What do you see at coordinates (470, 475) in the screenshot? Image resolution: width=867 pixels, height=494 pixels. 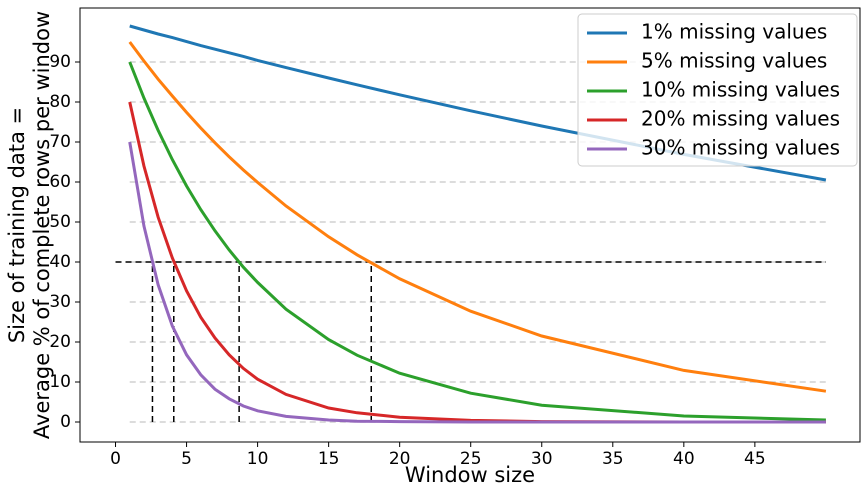 I see `x-axis-label: Window size` at bounding box center [470, 475].